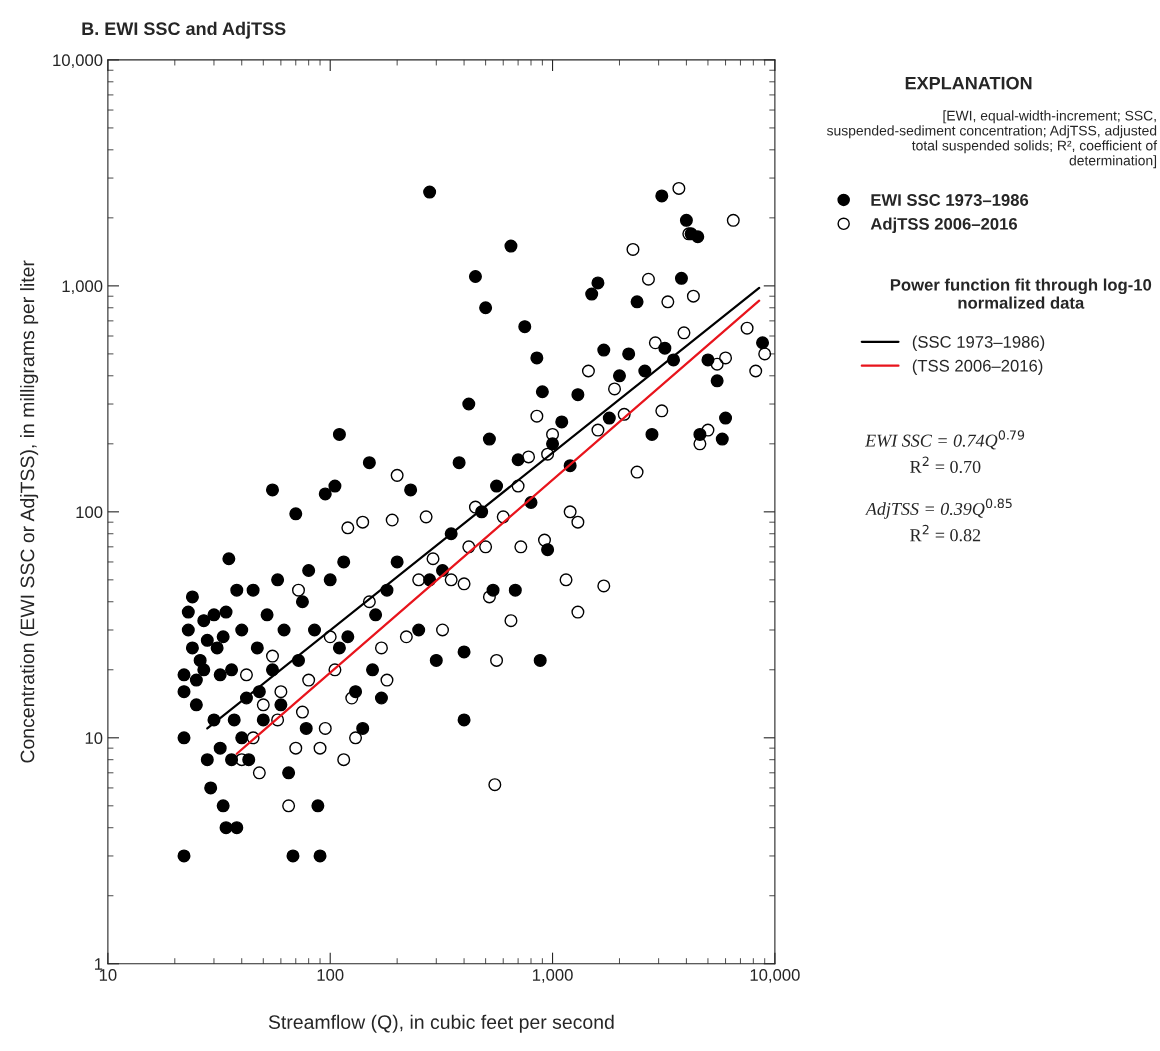  What do you see at coordinates (441, 1023) in the screenshot?
I see `x-axis-title: Streamflow (Q), in cubic feet per second` at bounding box center [441, 1023].